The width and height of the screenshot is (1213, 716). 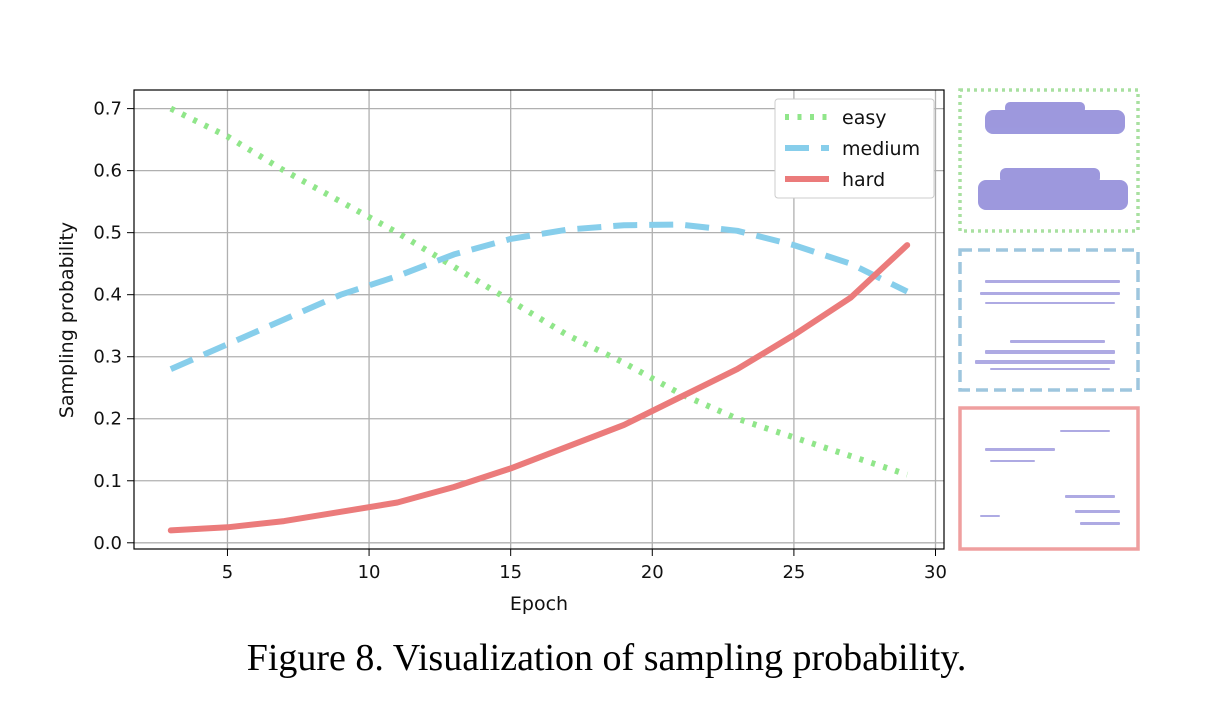 I want to click on x-tick-label: 5, so click(x=227, y=572).